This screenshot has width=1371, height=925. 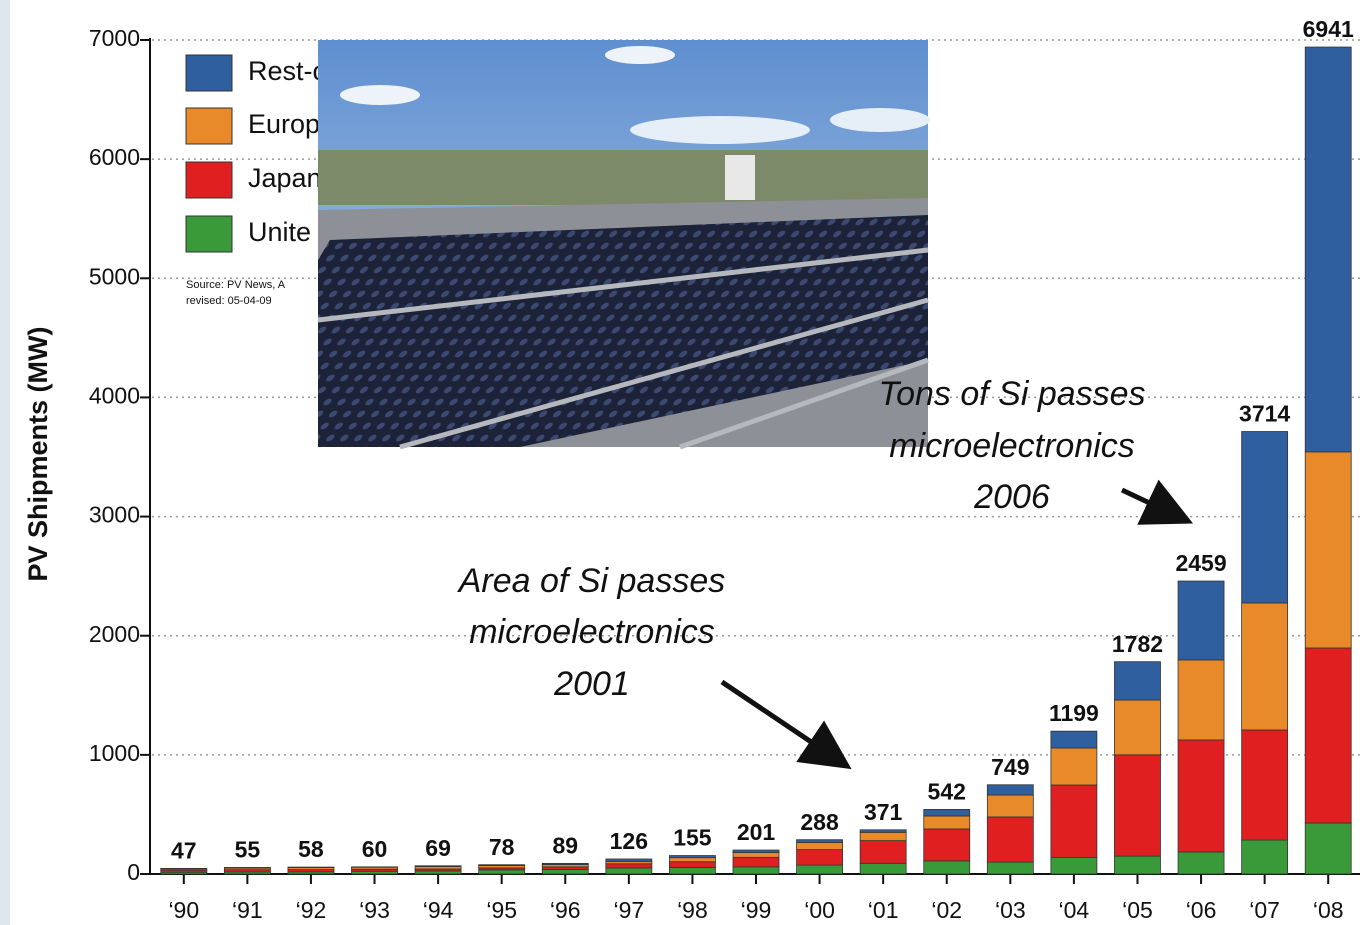 What do you see at coordinates (1137, 644) in the screenshot?
I see `total-label: 1782` at bounding box center [1137, 644].